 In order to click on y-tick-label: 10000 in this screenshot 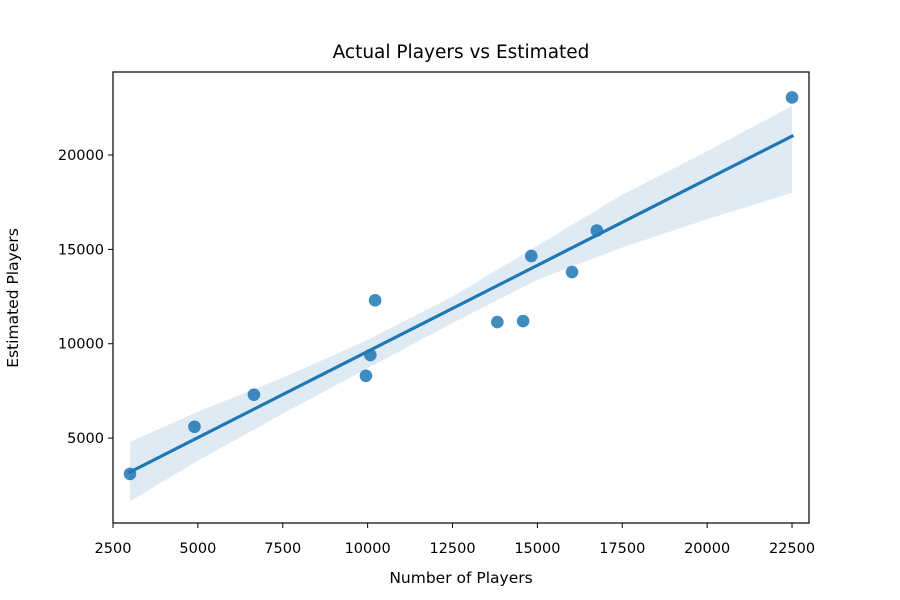, I will do `click(81, 345)`.